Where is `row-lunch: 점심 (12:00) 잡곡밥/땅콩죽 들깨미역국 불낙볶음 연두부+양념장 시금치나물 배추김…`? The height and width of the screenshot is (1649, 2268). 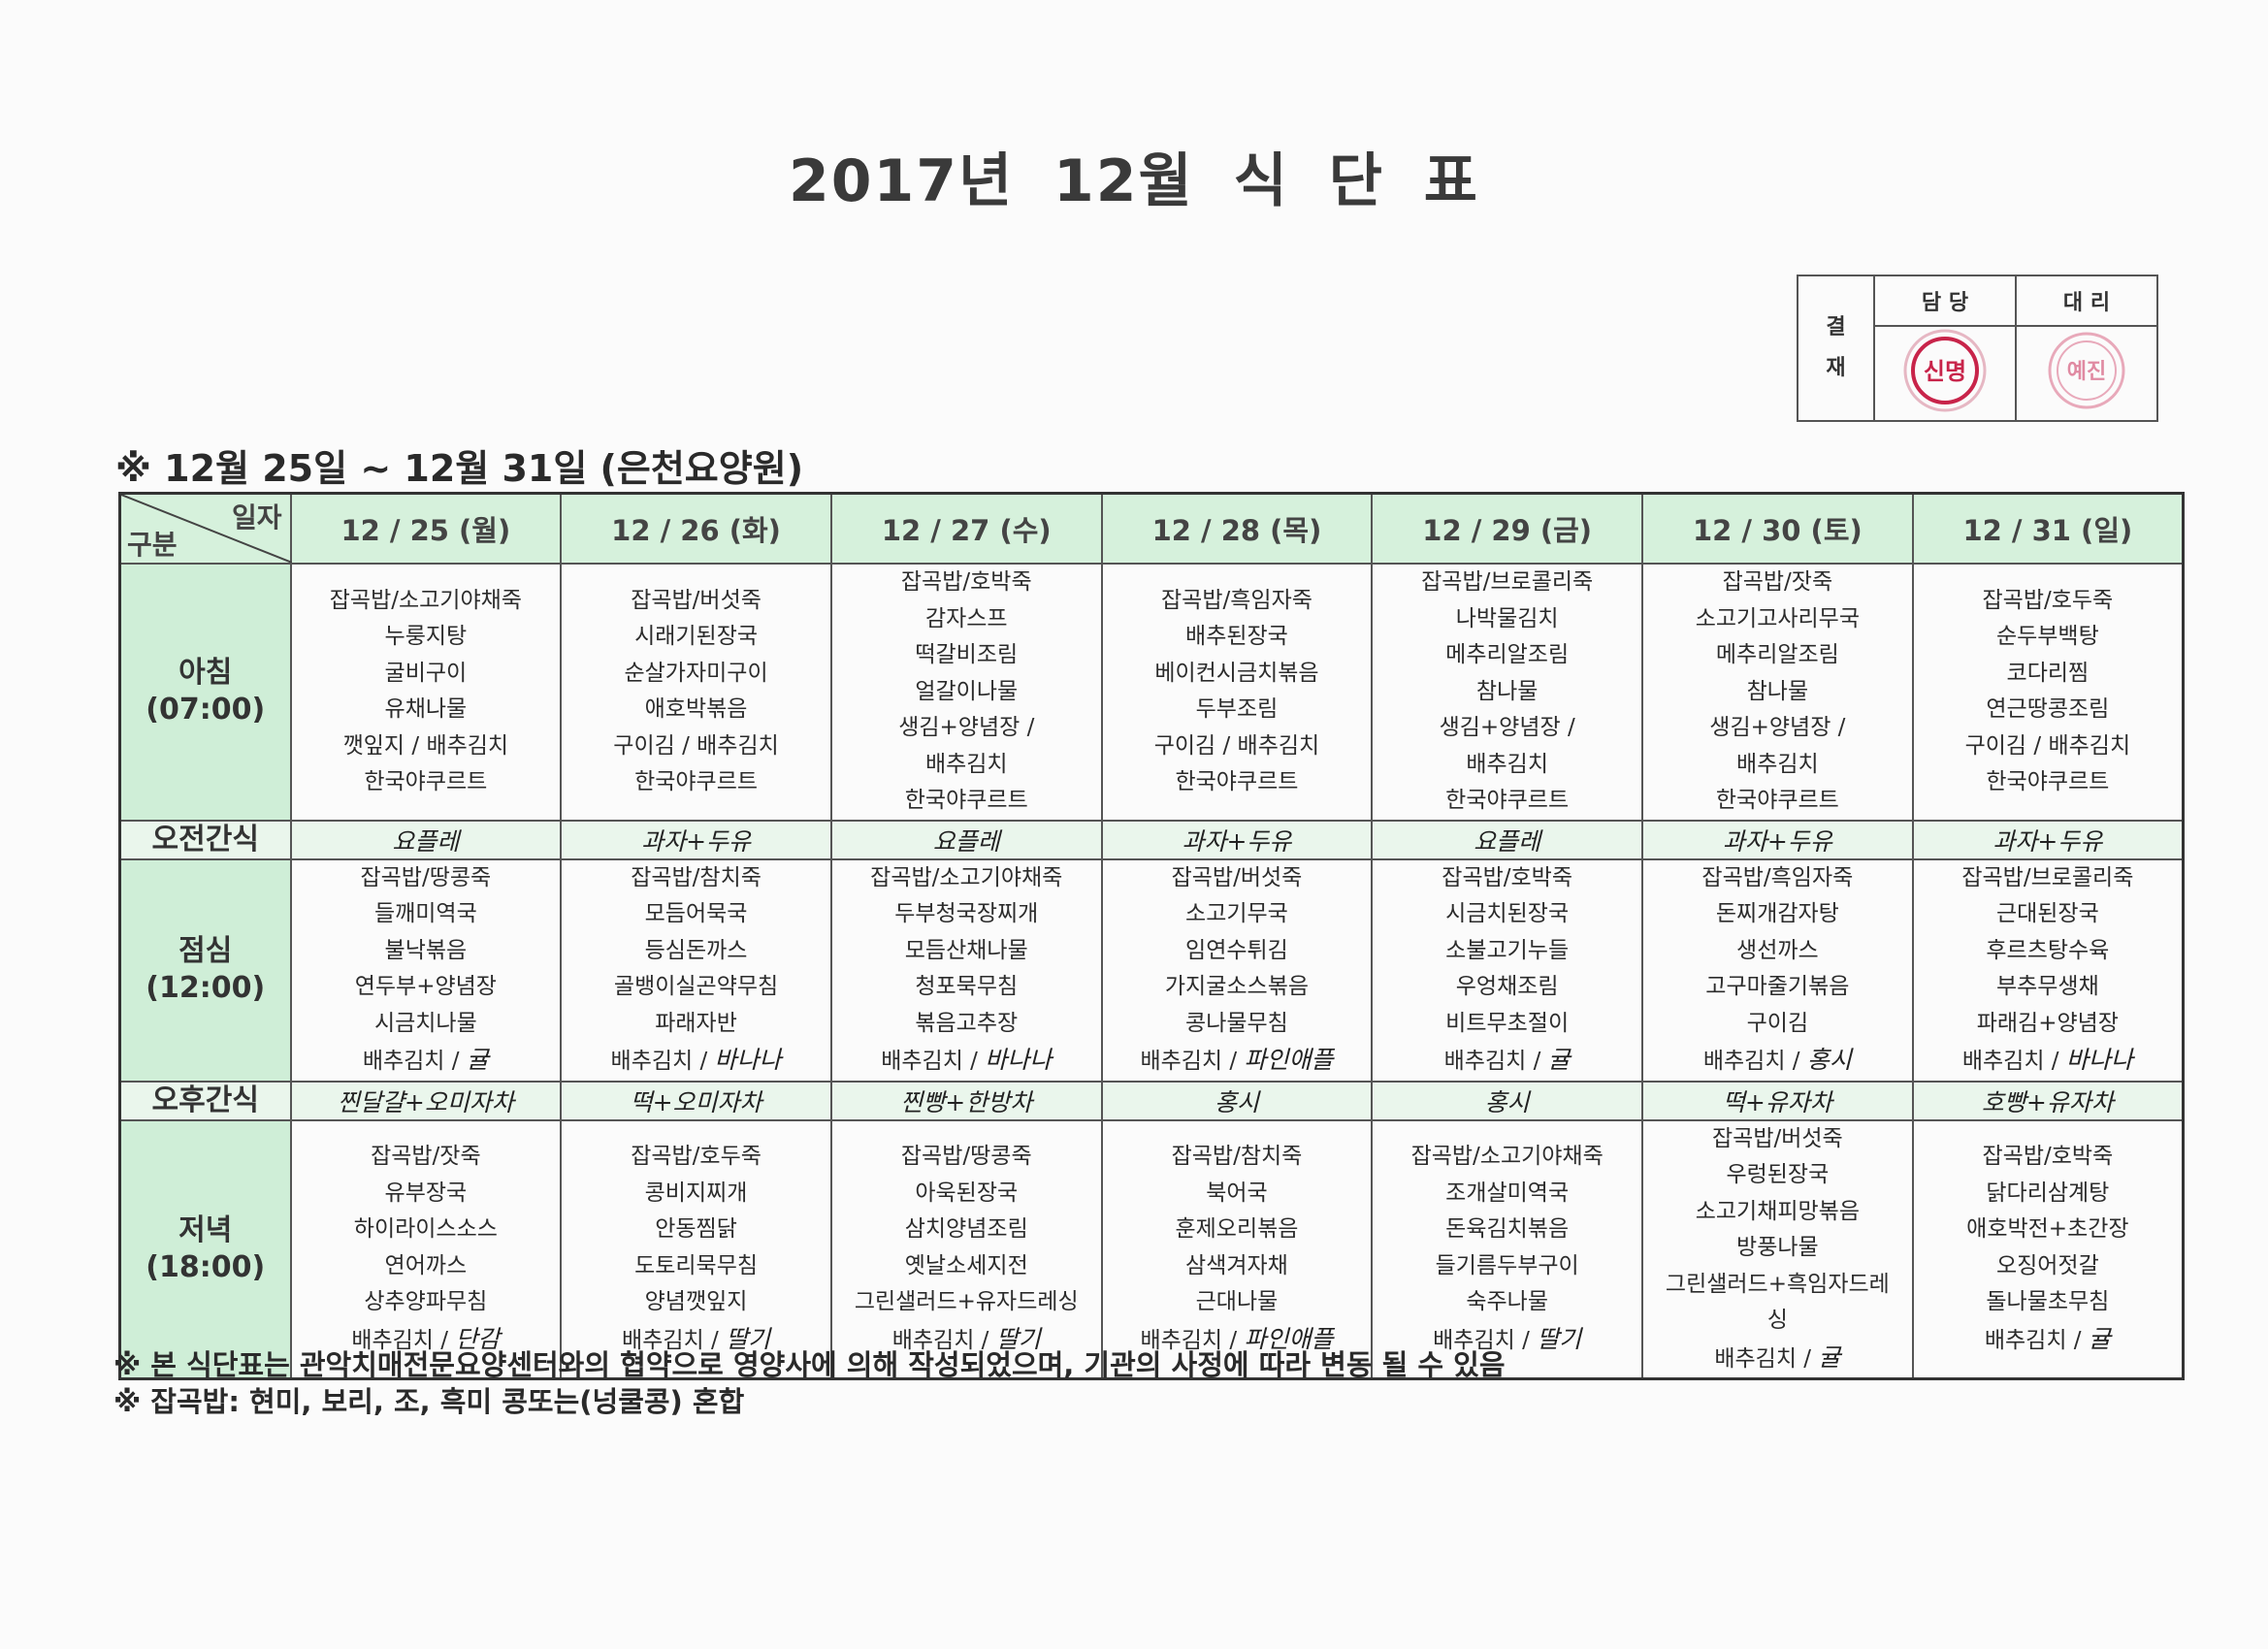 row-lunch: 점심 (12:00) 잡곡밥/땅콩죽 들깨미역국 불낙볶음 연두부+양념장 시금치나물 배추김… is located at coordinates (1151, 970).